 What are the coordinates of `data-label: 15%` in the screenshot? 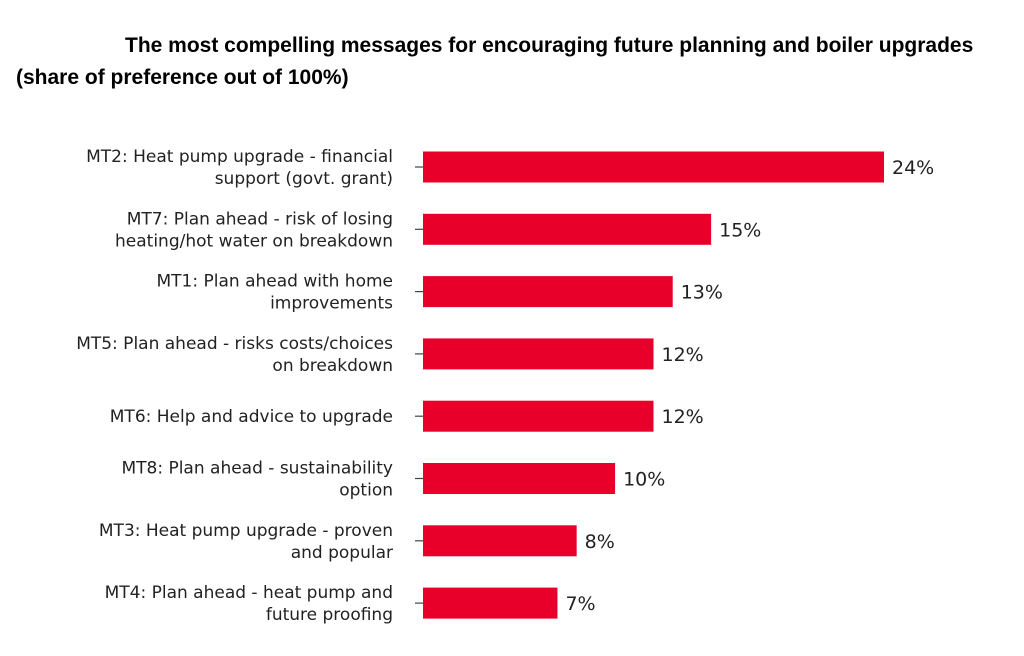 It's located at (740, 230).